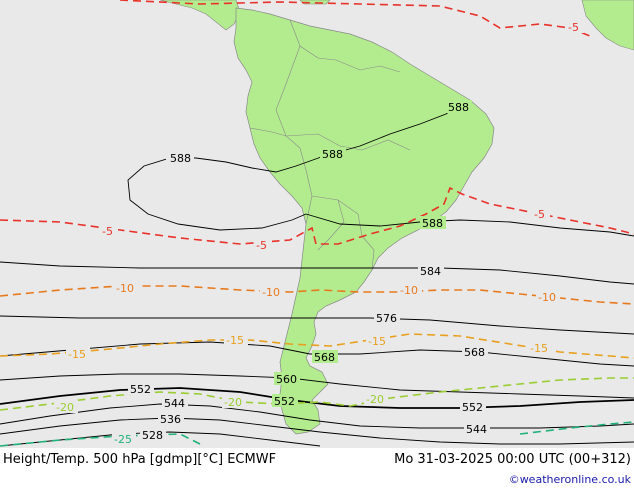 The height and width of the screenshot is (490, 634). Describe the element at coordinates (330, 145) in the screenshot. I see `country-borders` at that location.